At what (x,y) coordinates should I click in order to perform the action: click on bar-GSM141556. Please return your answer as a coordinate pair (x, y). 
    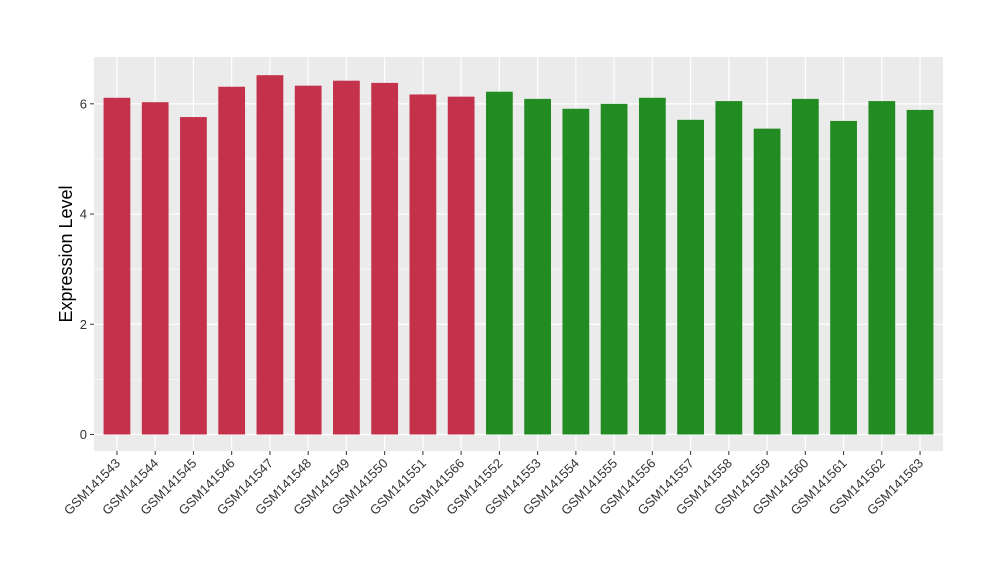
    Looking at the image, I should click on (652, 266).